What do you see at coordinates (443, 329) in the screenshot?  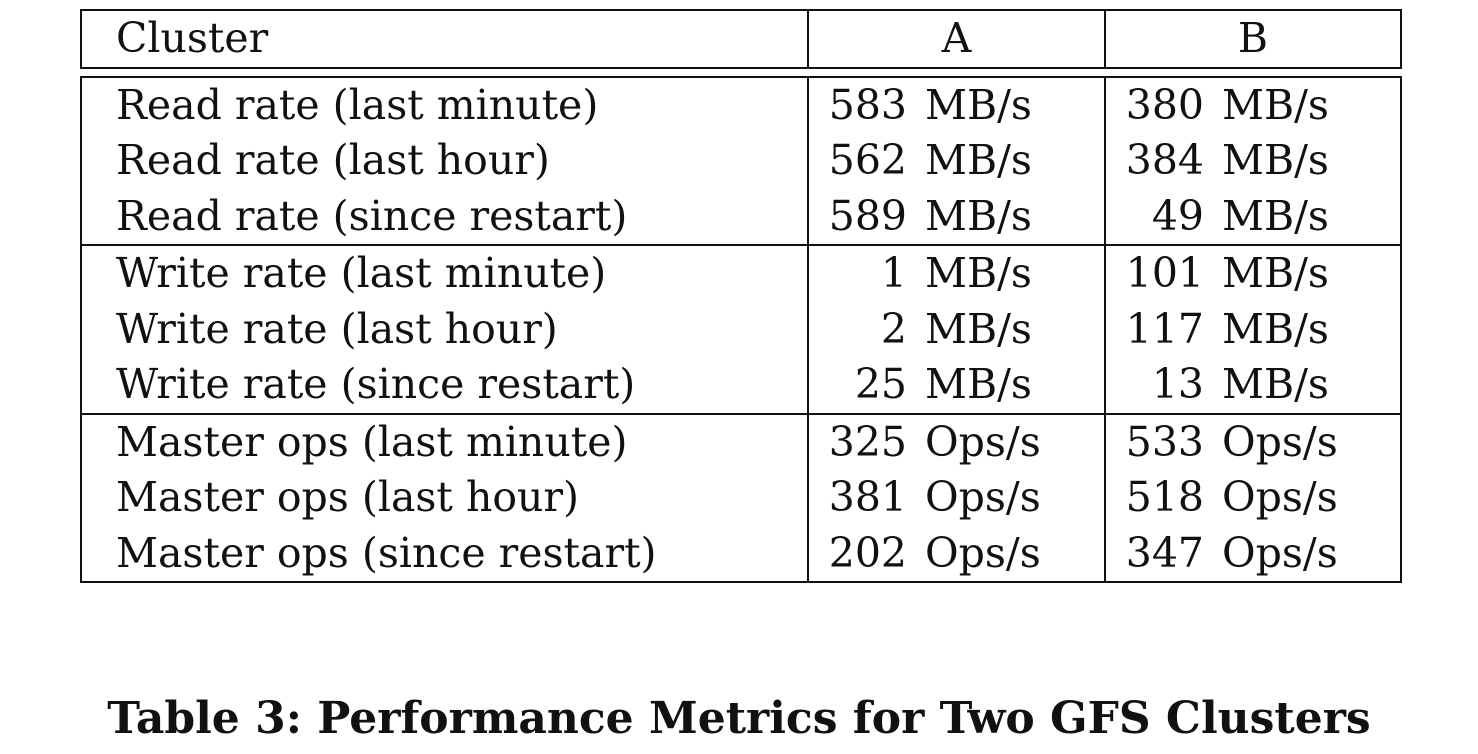 I see `metric-label: Write rate (last hour)` at bounding box center [443, 329].